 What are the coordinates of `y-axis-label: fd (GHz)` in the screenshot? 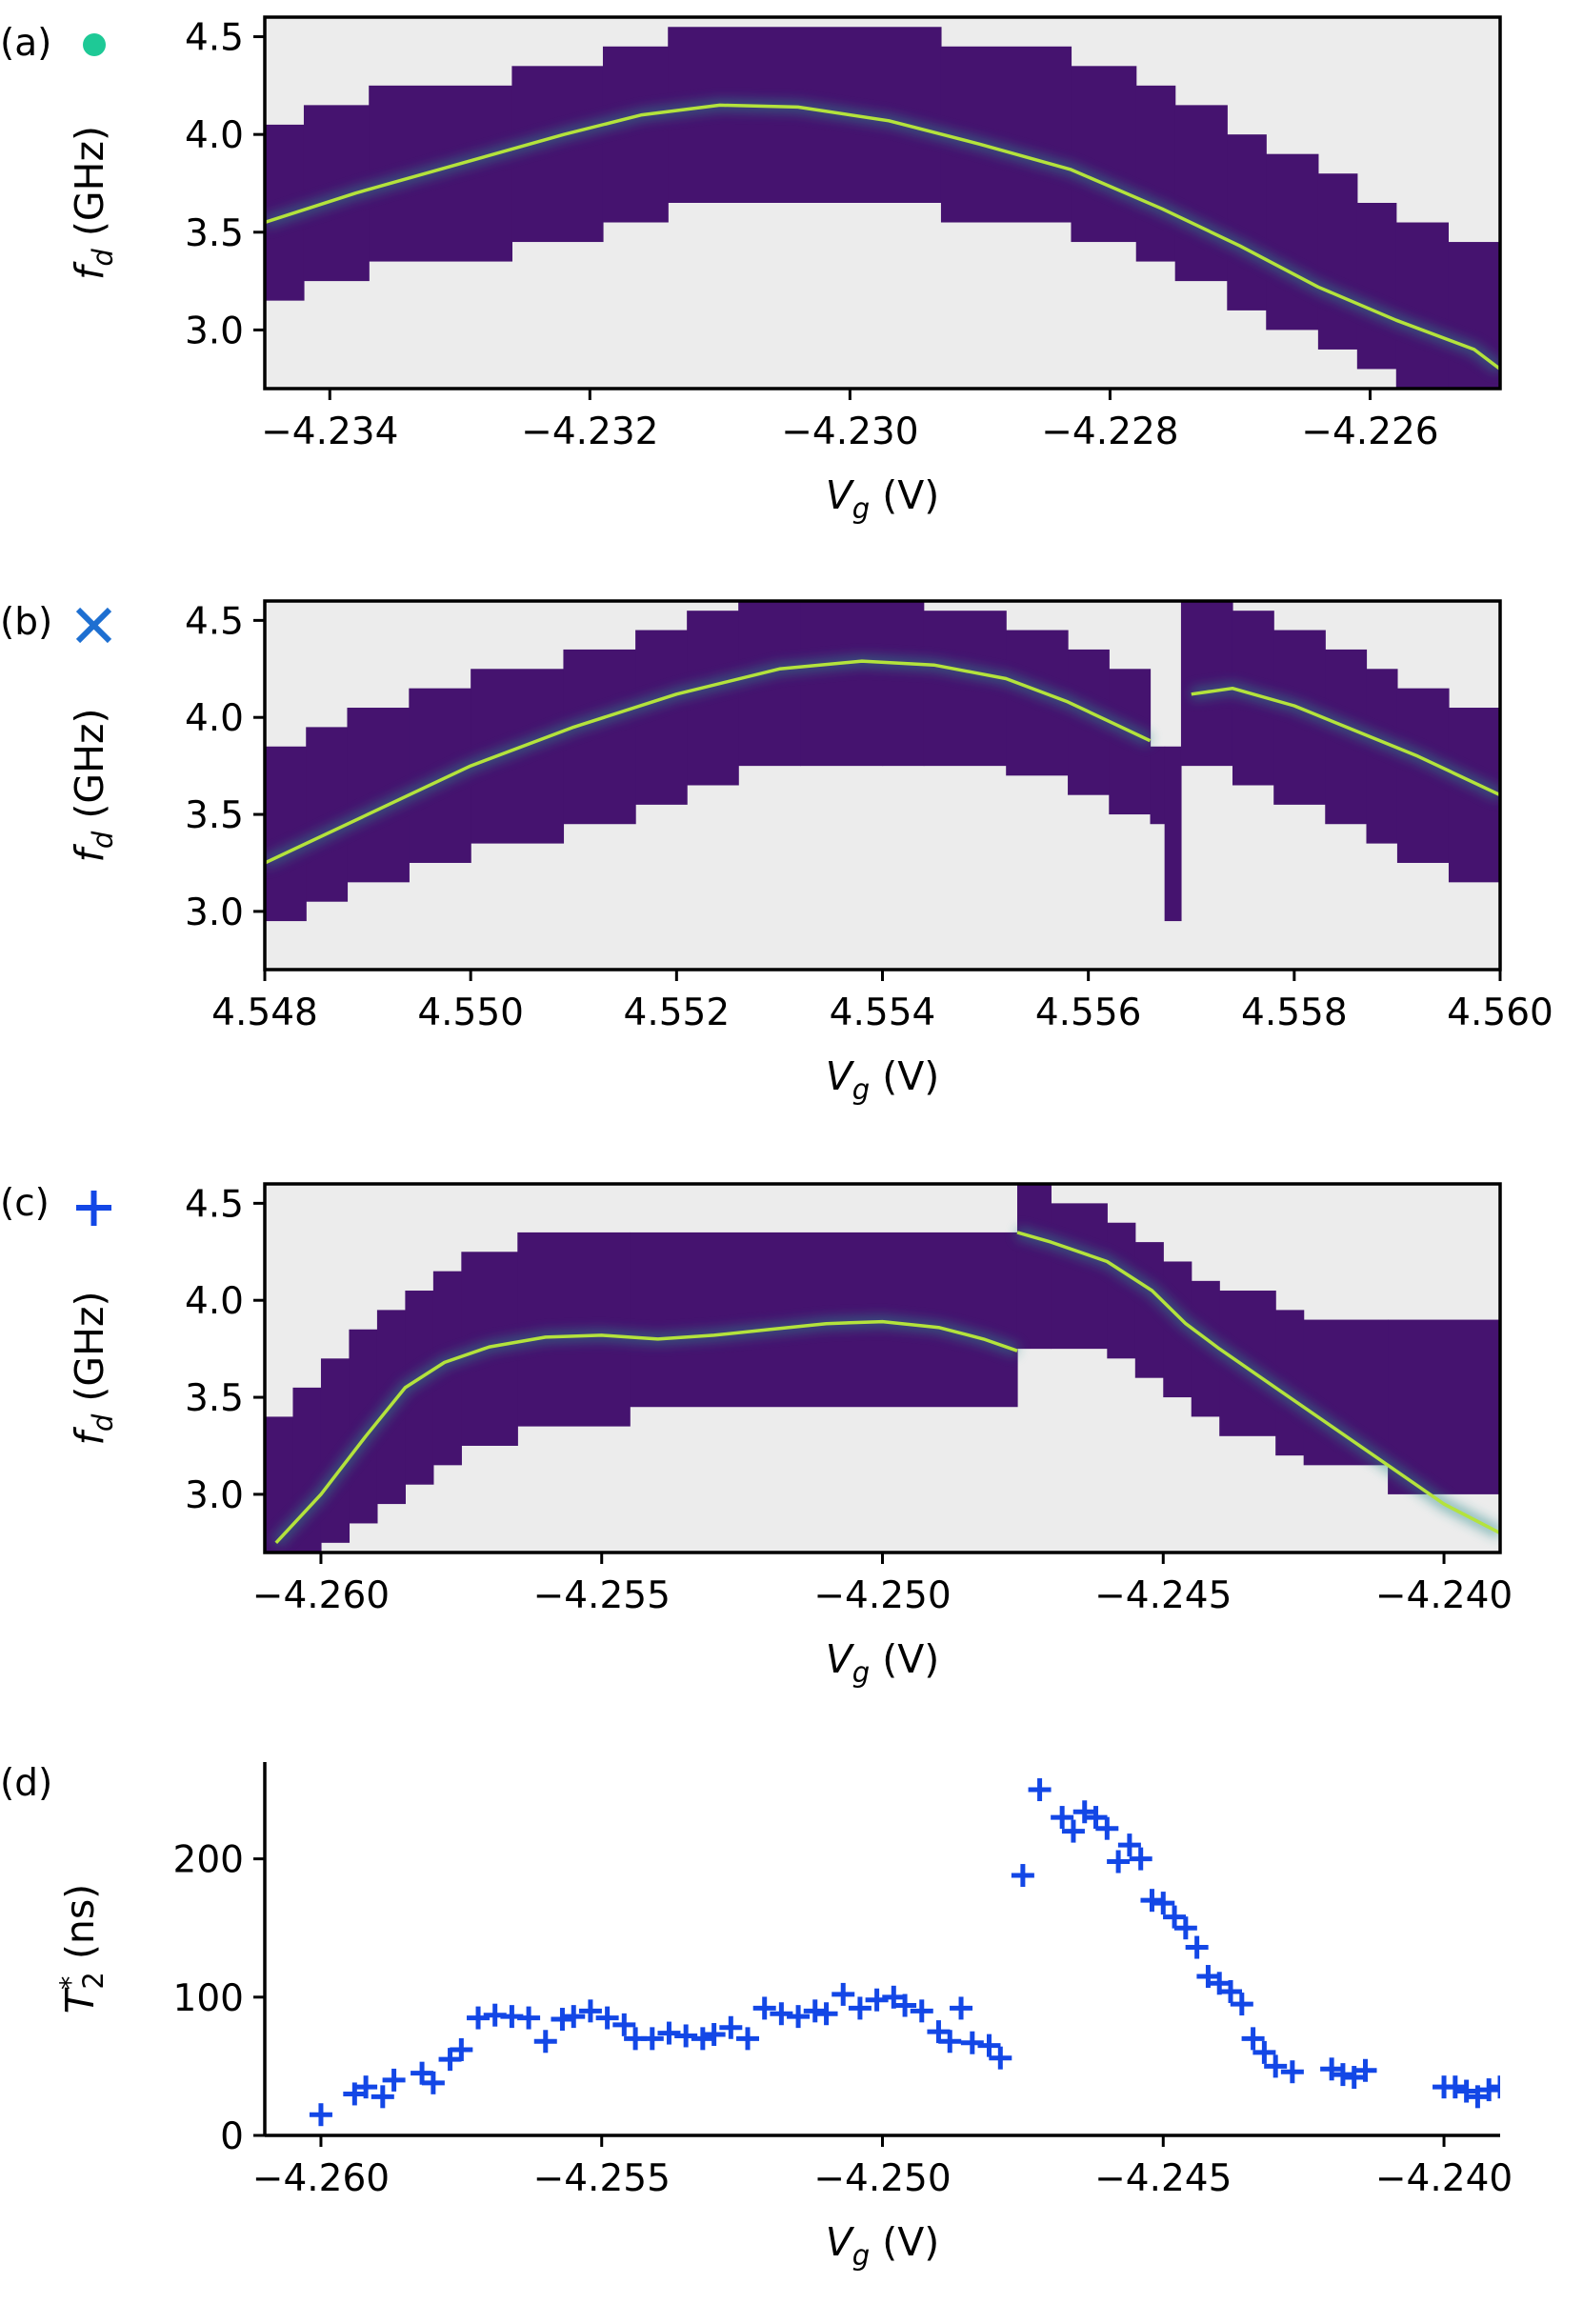 It's located at (93, 1368).